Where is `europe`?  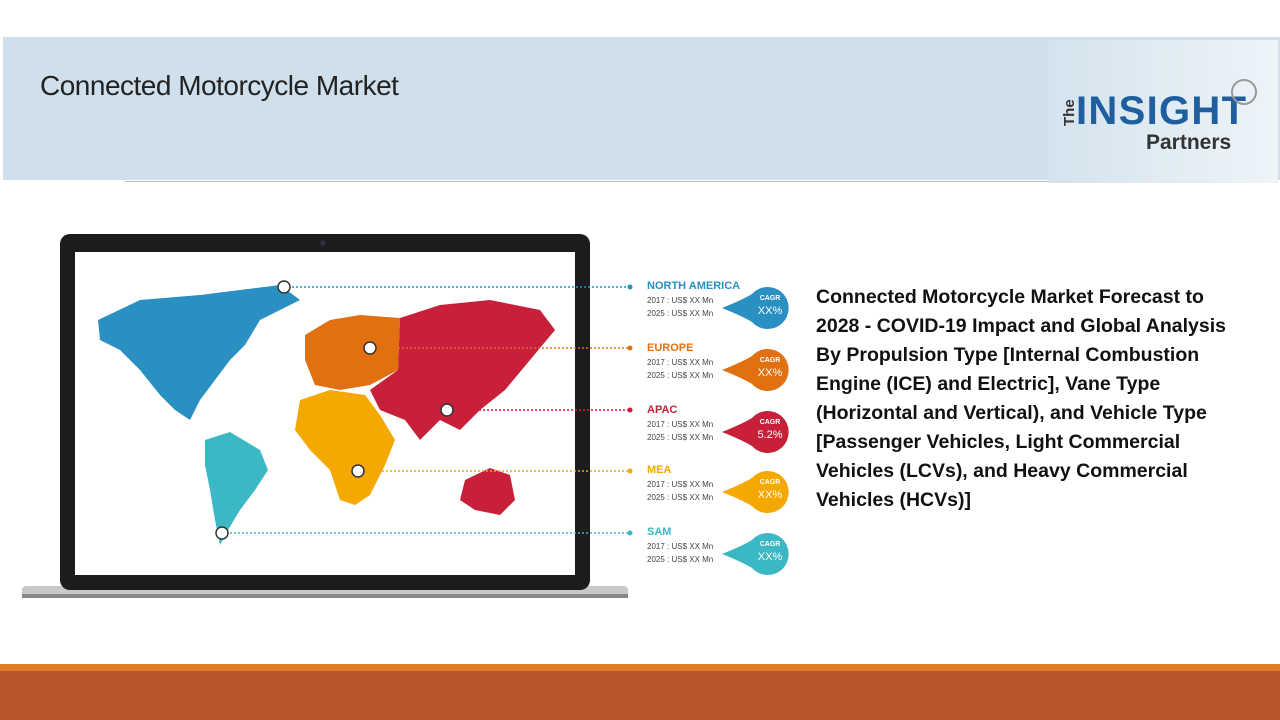 europe is located at coordinates (352, 352).